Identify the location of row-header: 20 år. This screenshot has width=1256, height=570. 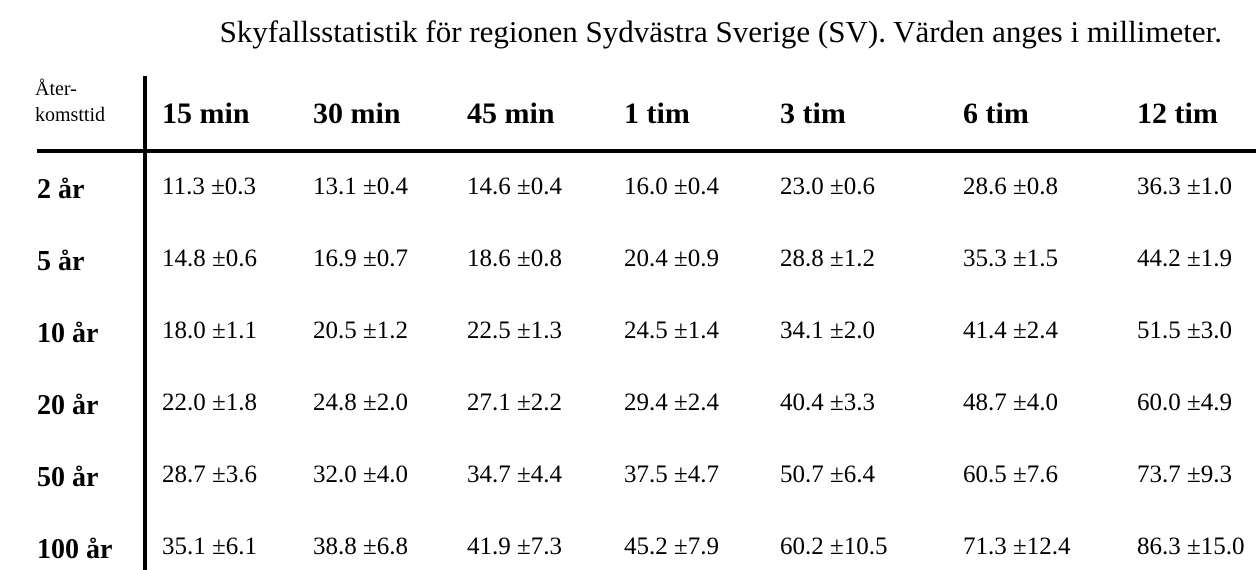
(68, 405).